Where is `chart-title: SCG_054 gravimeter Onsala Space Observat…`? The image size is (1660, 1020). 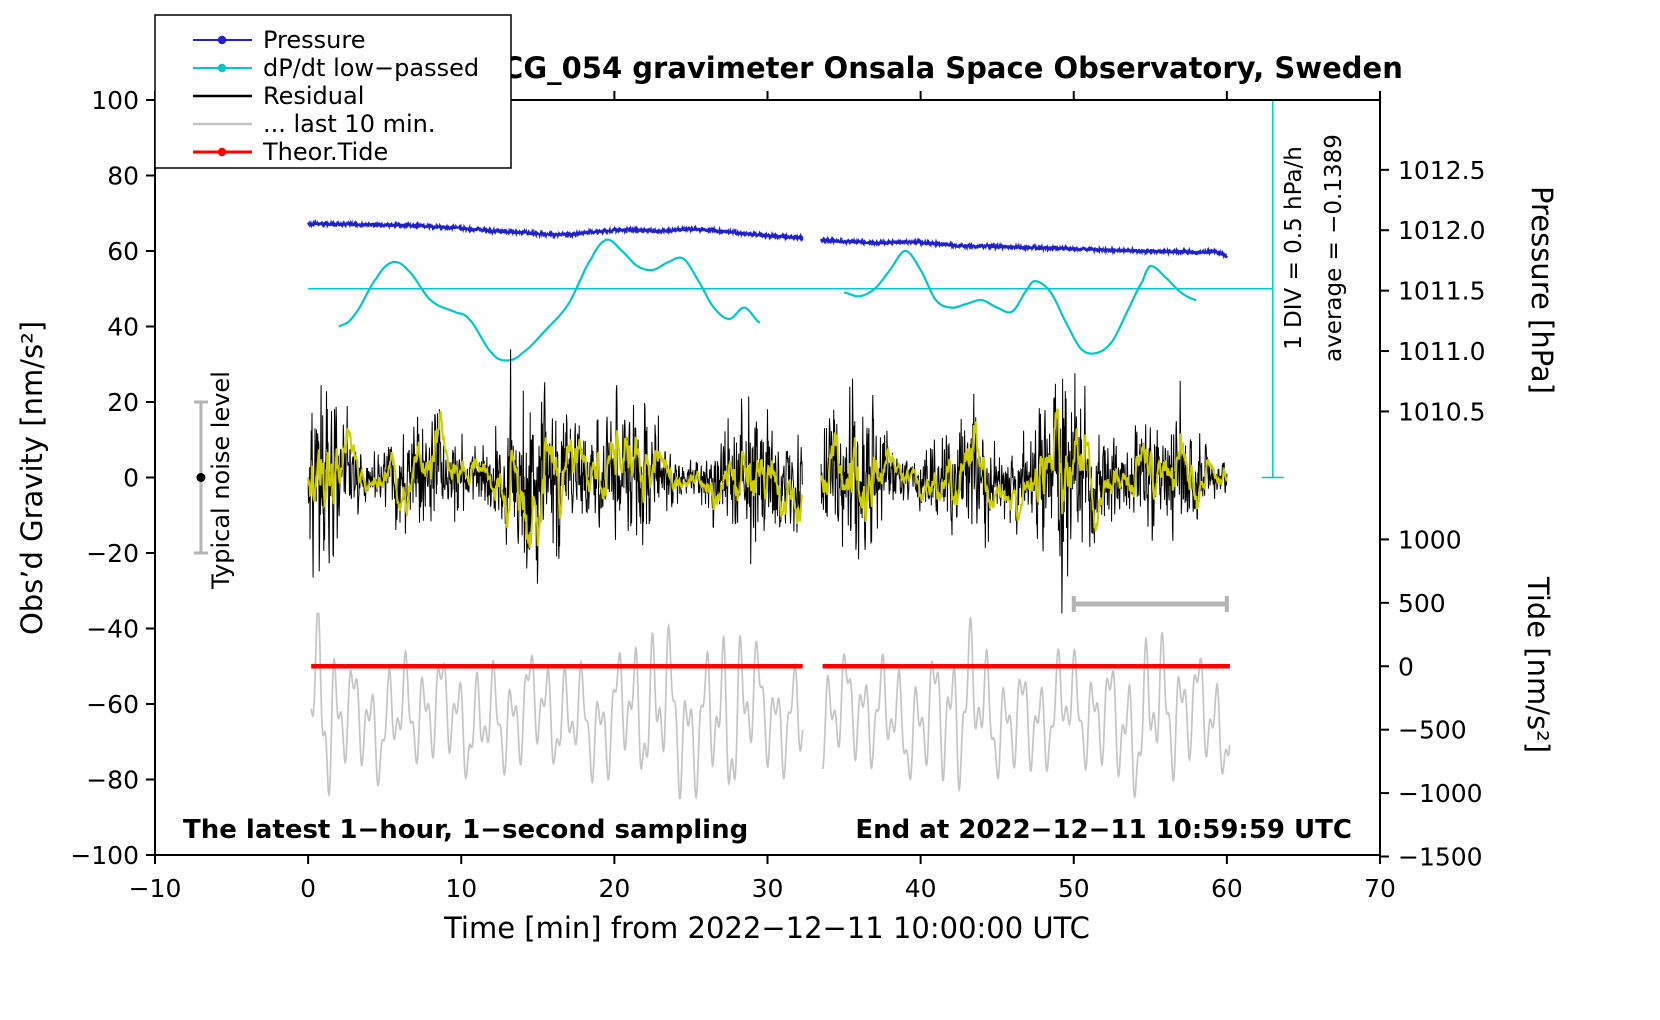 chart-title: SCG_054 gravimeter Onsala Space Observat… is located at coordinates (942, 68).